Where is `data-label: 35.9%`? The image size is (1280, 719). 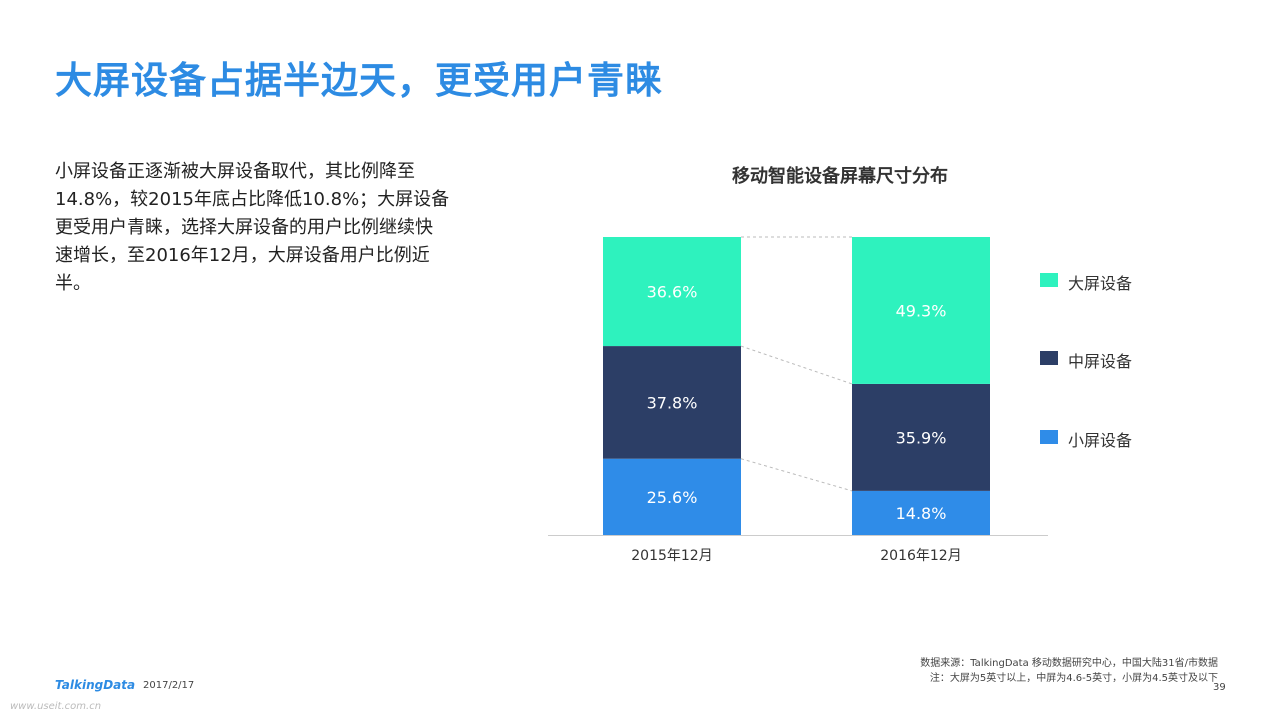 data-label: 35.9% is located at coordinates (921, 437).